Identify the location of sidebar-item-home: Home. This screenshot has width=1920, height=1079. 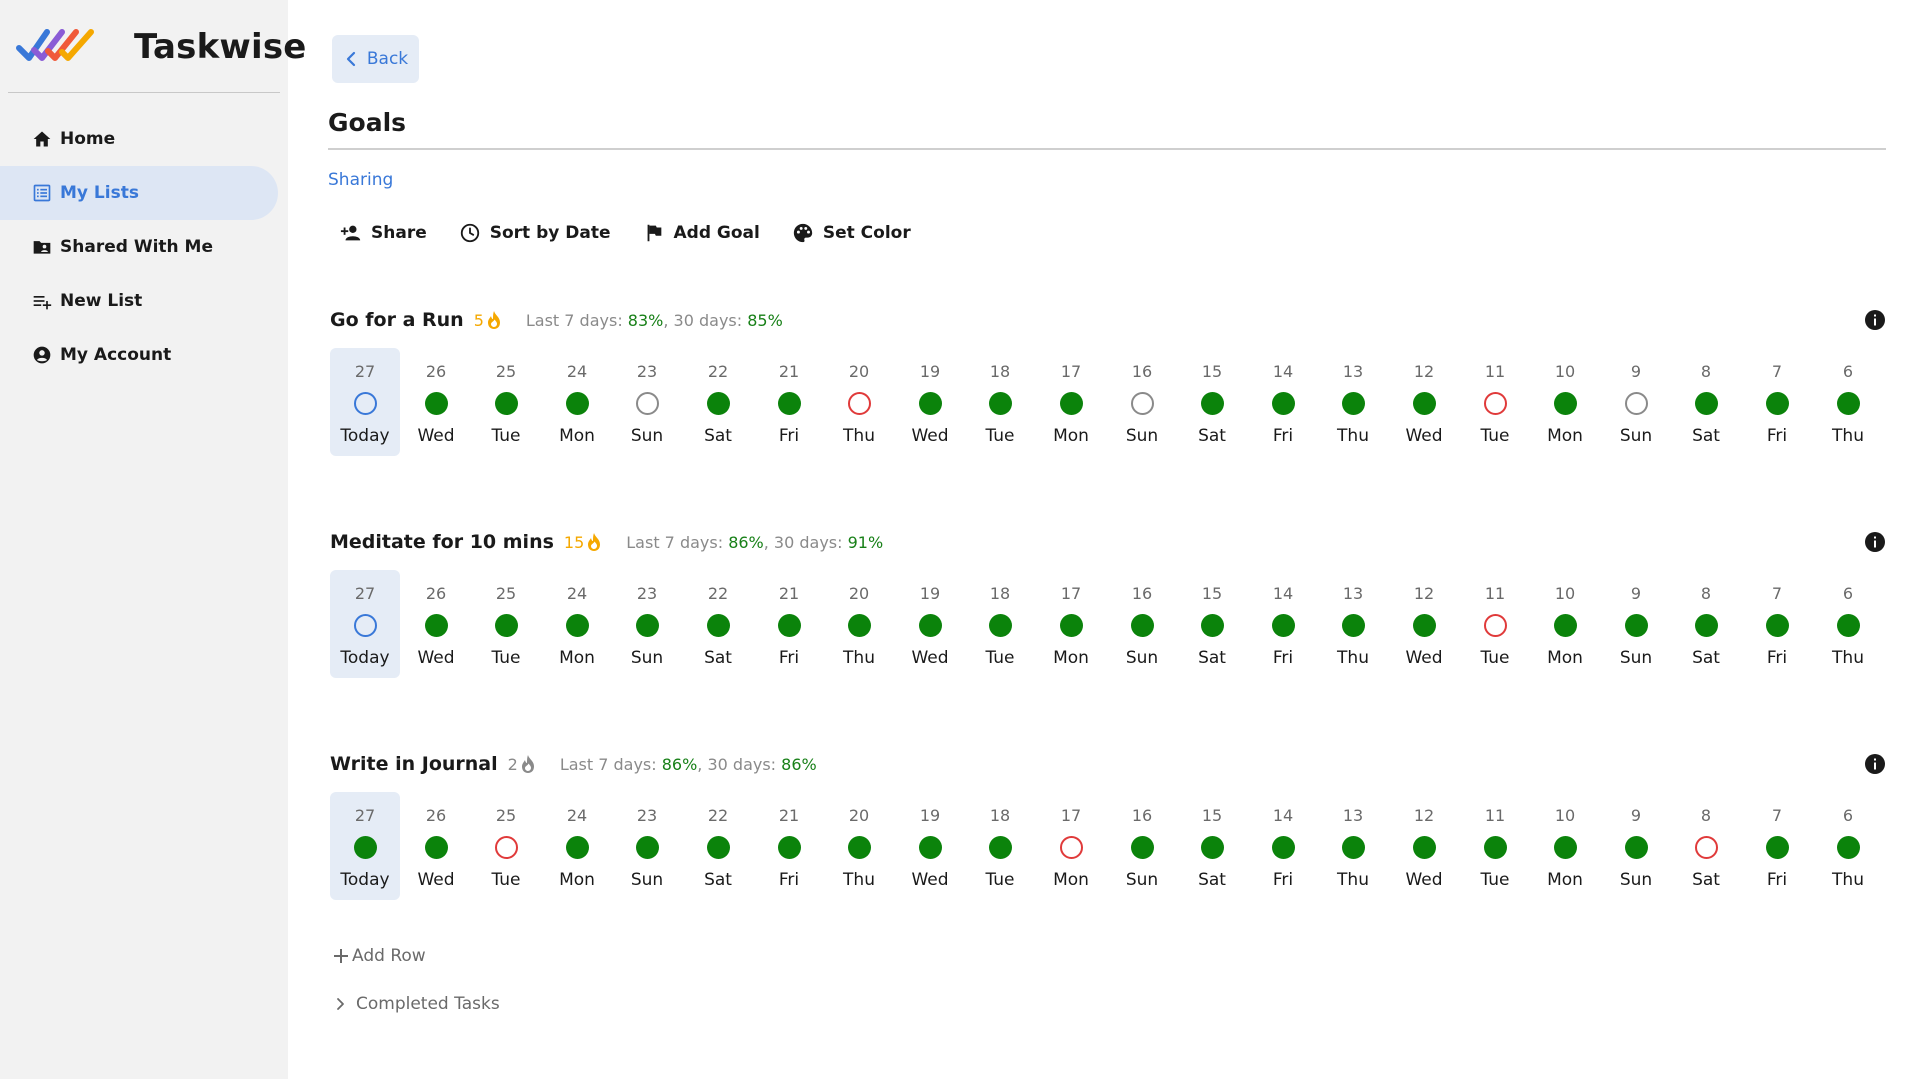
(144, 139).